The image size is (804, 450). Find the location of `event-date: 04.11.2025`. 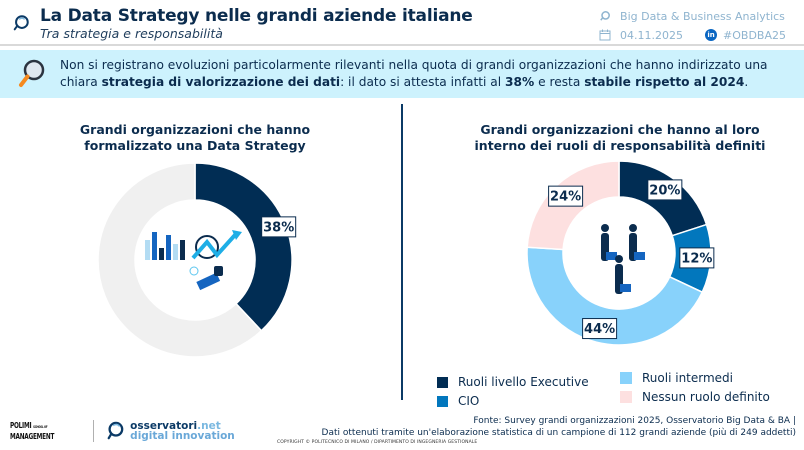

event-date: 04.11.2025 is located at coordinates (652, 35).